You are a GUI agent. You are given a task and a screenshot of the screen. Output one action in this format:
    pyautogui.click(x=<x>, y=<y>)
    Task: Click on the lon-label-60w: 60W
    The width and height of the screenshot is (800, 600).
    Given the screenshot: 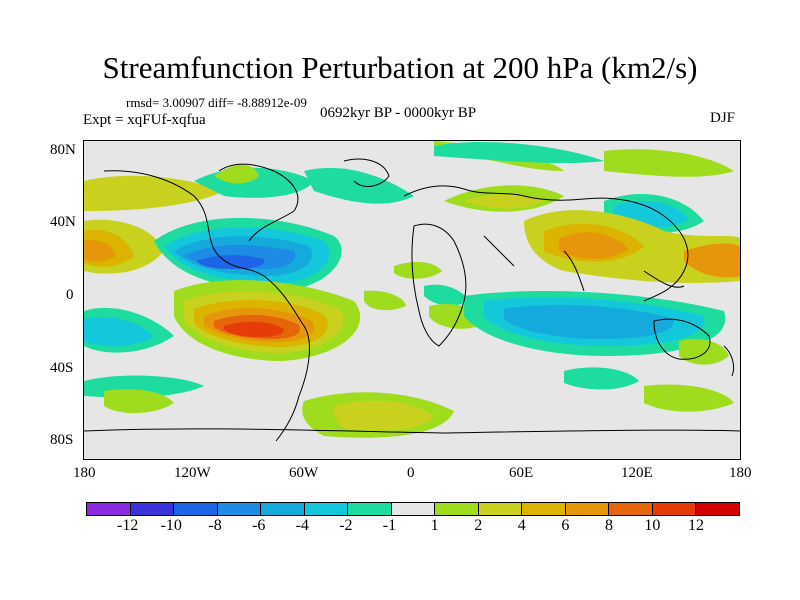 What is the action you would take?
    pyautogui.click(x=304, y=473)
    